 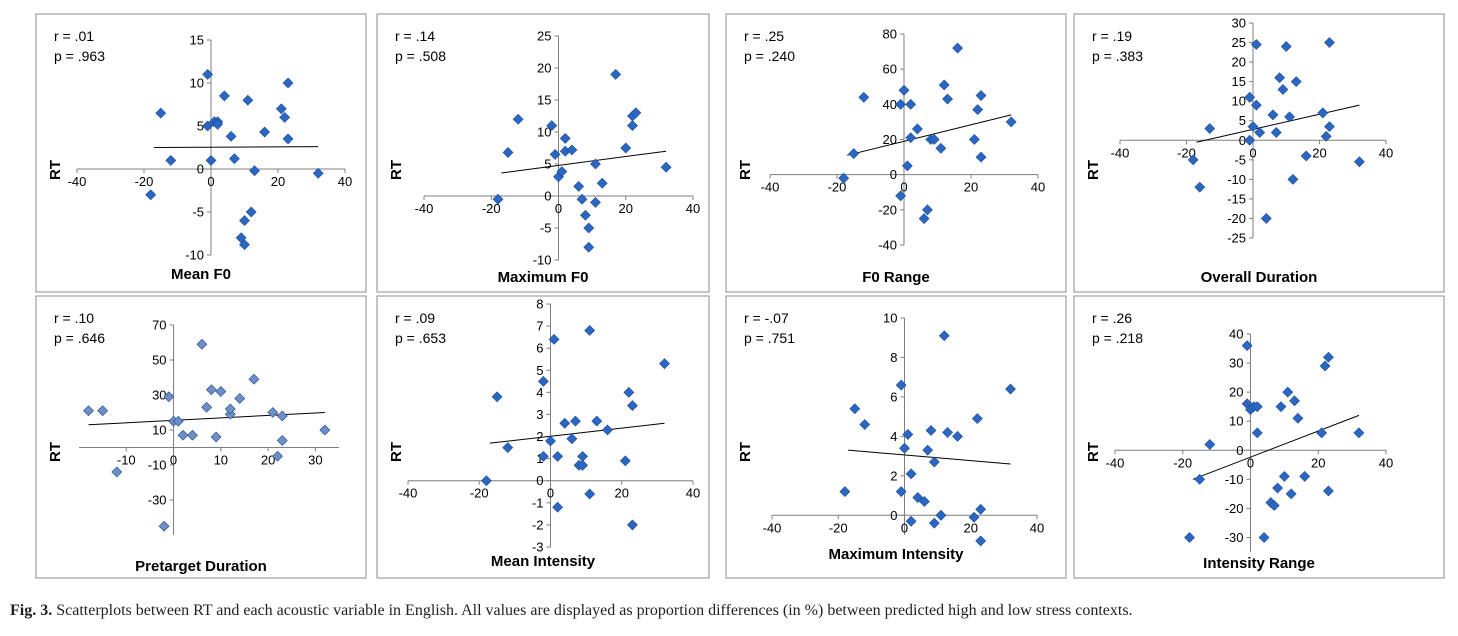 What do you see at coordinates (887, 245) in the screenshot?
I see `y-tick-label: -40` at bounding box center [887, 245].